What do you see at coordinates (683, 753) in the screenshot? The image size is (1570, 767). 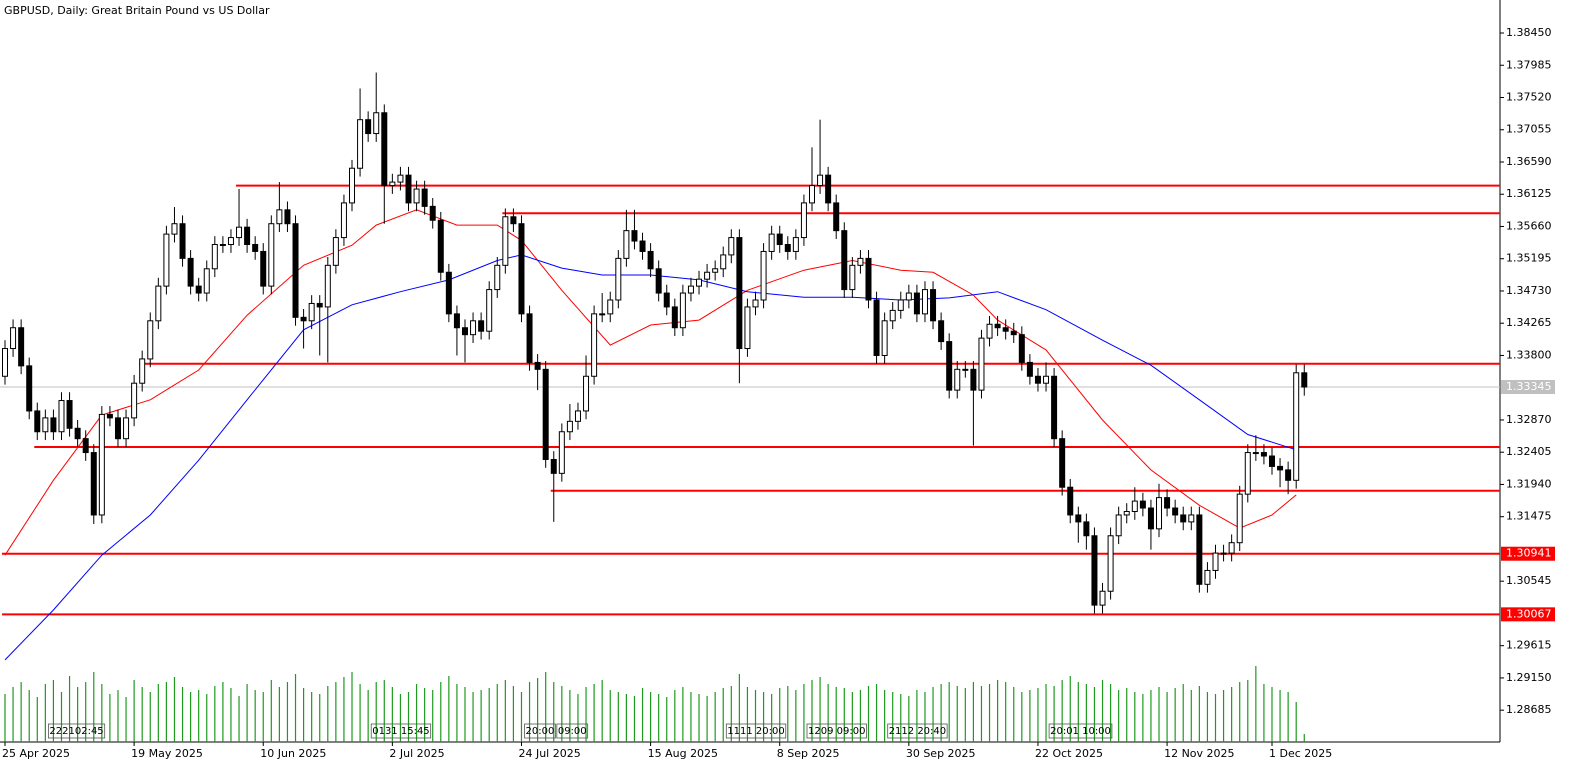 I see `x-tick-label: 15 Aug 2025` at bounding box center [683, 753].